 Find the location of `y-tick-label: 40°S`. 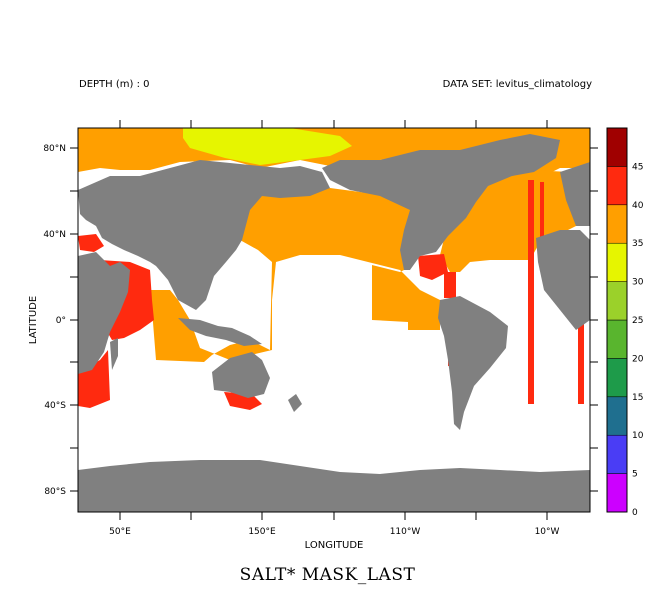

y-tick-label: 40°S is located at coordinates (55, 406).